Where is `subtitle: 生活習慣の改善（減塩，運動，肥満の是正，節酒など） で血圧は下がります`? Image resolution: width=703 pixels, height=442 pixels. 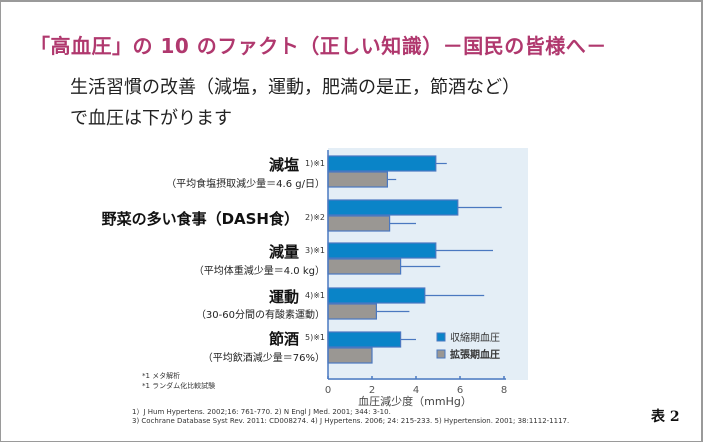
subtitle: 生活習慣の改善（減塩，運動，肥満の是正，節酒など） で血圧は下がります is located at coordinates (295, 103).